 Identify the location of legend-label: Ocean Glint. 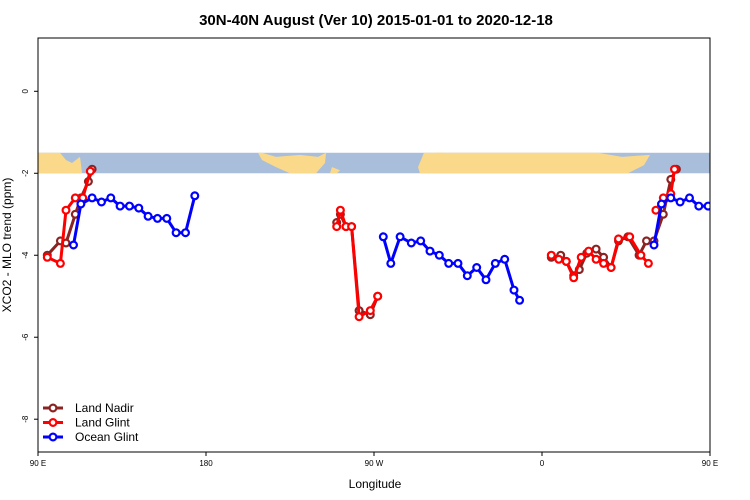
(107, 437).